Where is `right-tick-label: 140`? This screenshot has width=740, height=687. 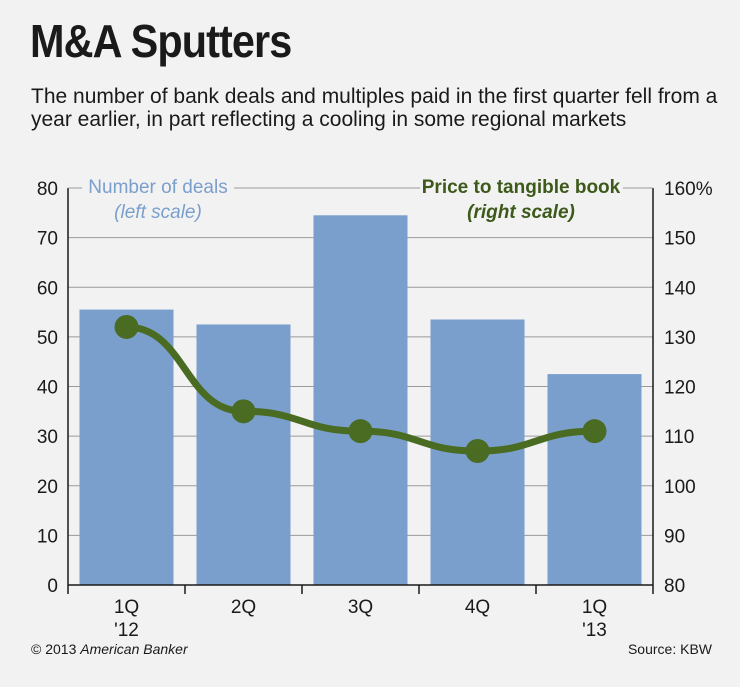
right-tick-label: 140 is located at coordinates (680, 288).